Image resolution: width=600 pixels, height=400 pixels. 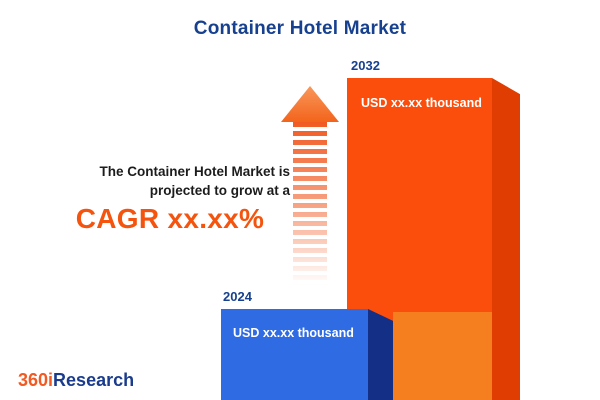 I want to click on logo-360i: 360i, so click(x=36, y=380).